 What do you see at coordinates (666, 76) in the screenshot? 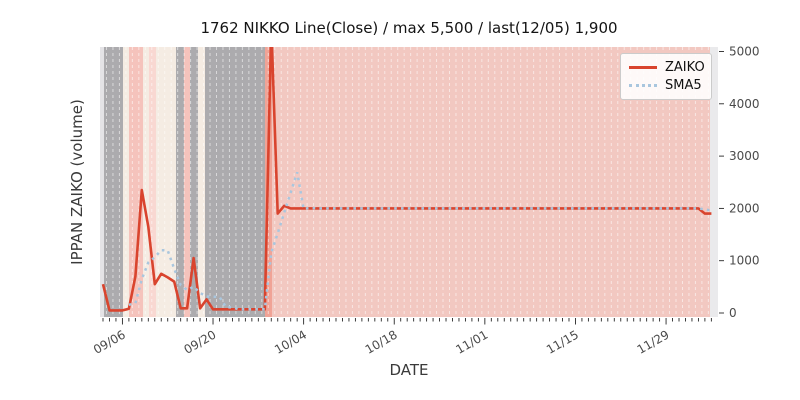
I see `chart-legend: ZAIKO SMA5` at bounding box center [666, 76].